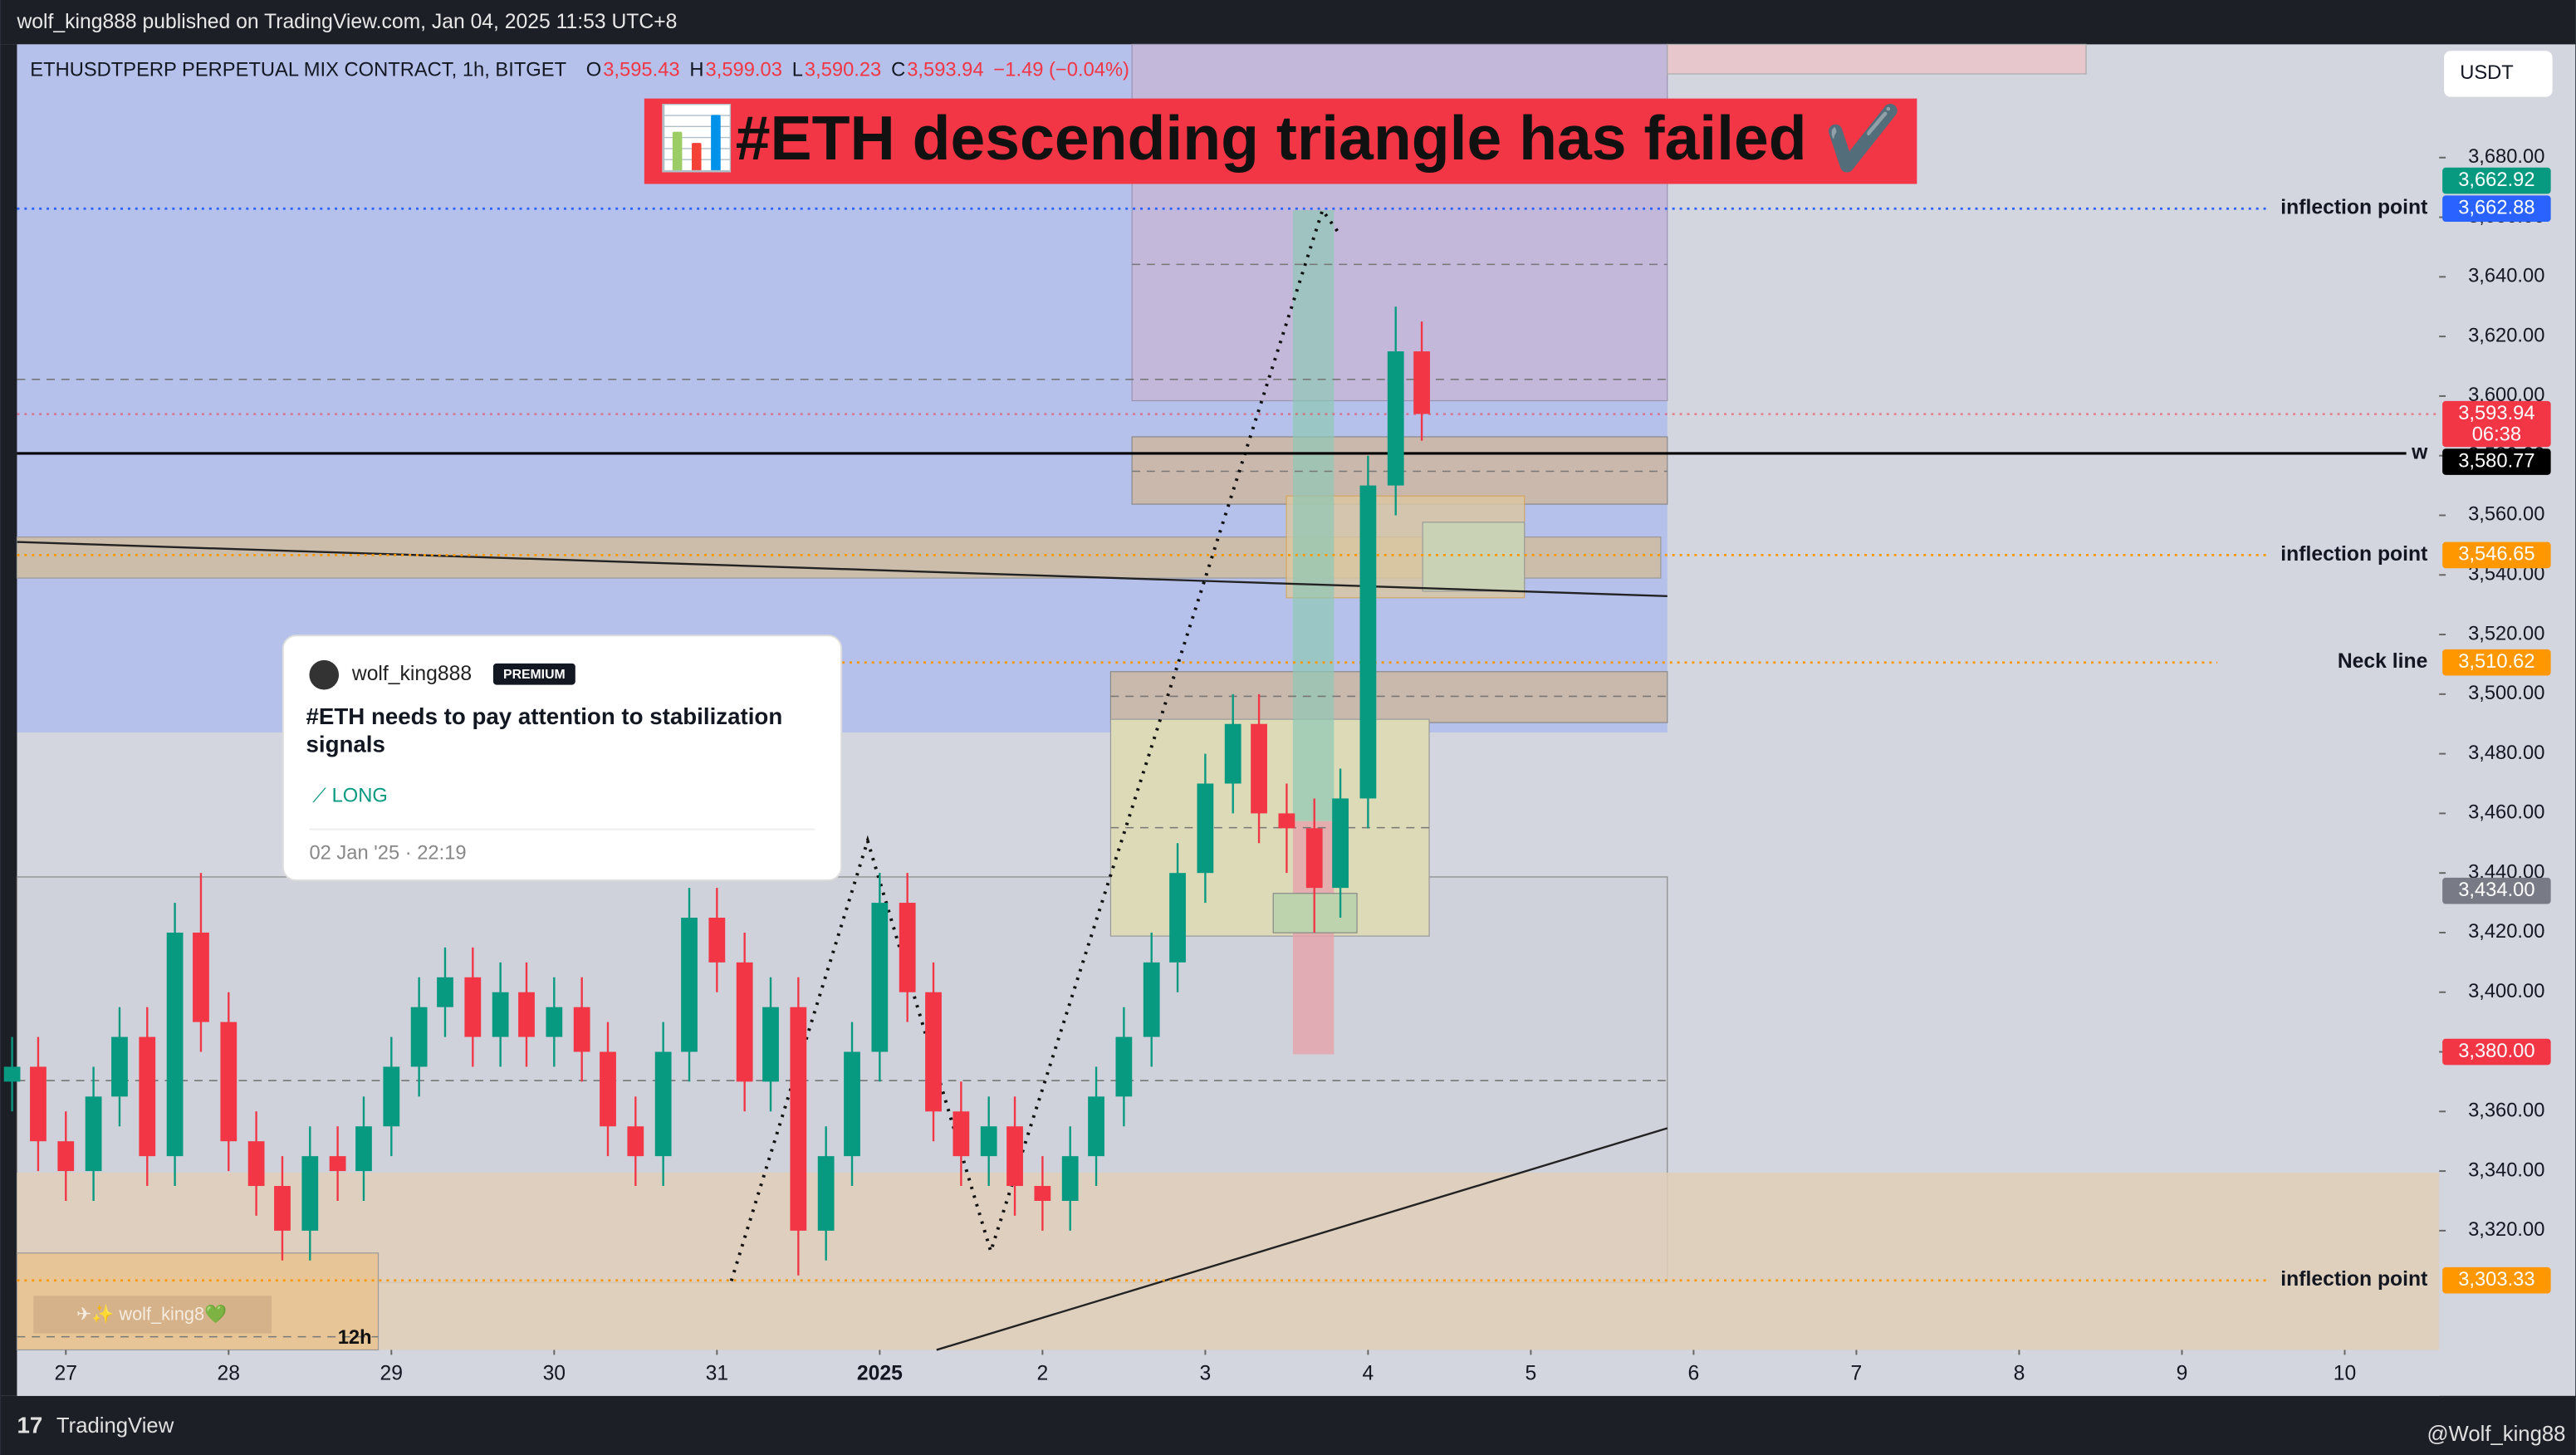 The height and width of the screenshot is (1455, 2576). Describe the element at coordinates (325, 674) in the screenshot. I see `avatar` at that location.